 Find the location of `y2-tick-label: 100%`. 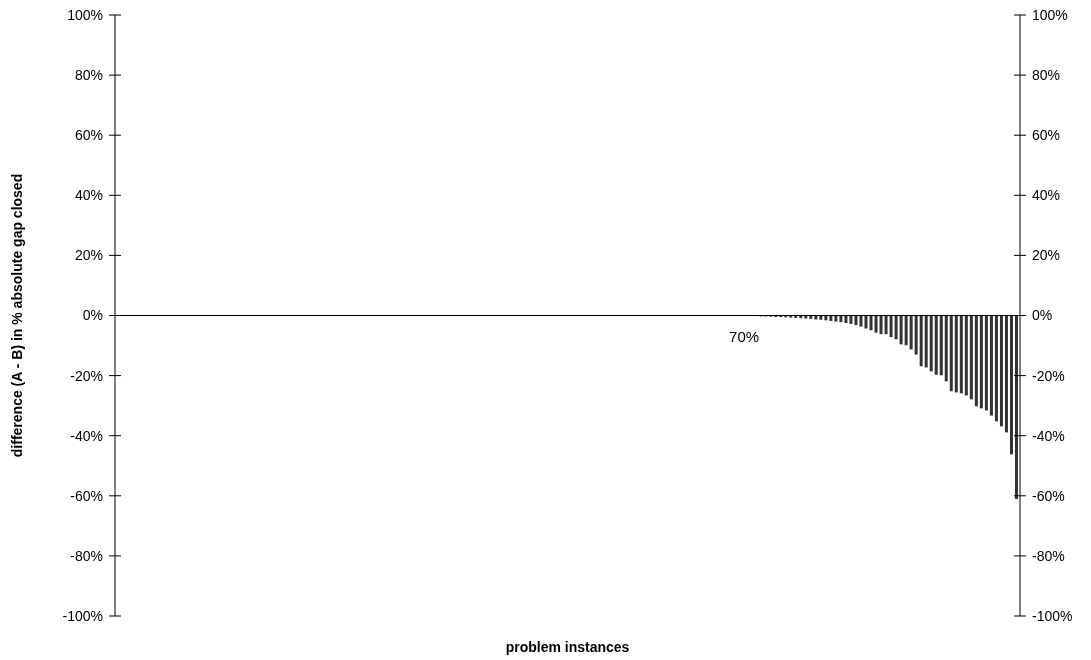

y2-tick-label: 100% is located at coordinates (1050, 14).